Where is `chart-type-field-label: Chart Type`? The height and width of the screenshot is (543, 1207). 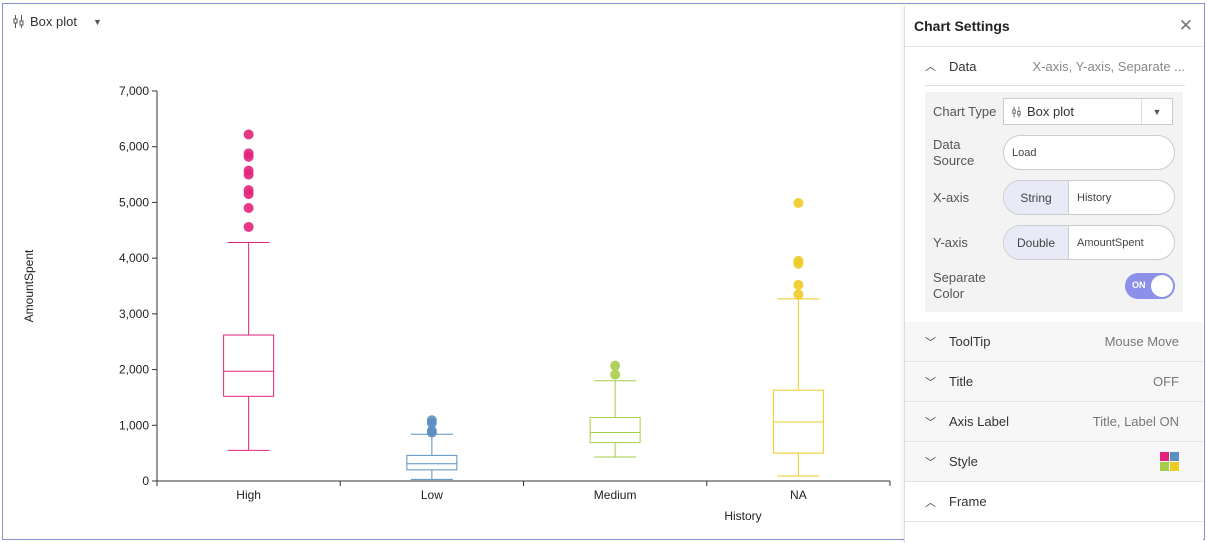 chart-type-field-label: Chart Type is located at coordinates (965, 111).